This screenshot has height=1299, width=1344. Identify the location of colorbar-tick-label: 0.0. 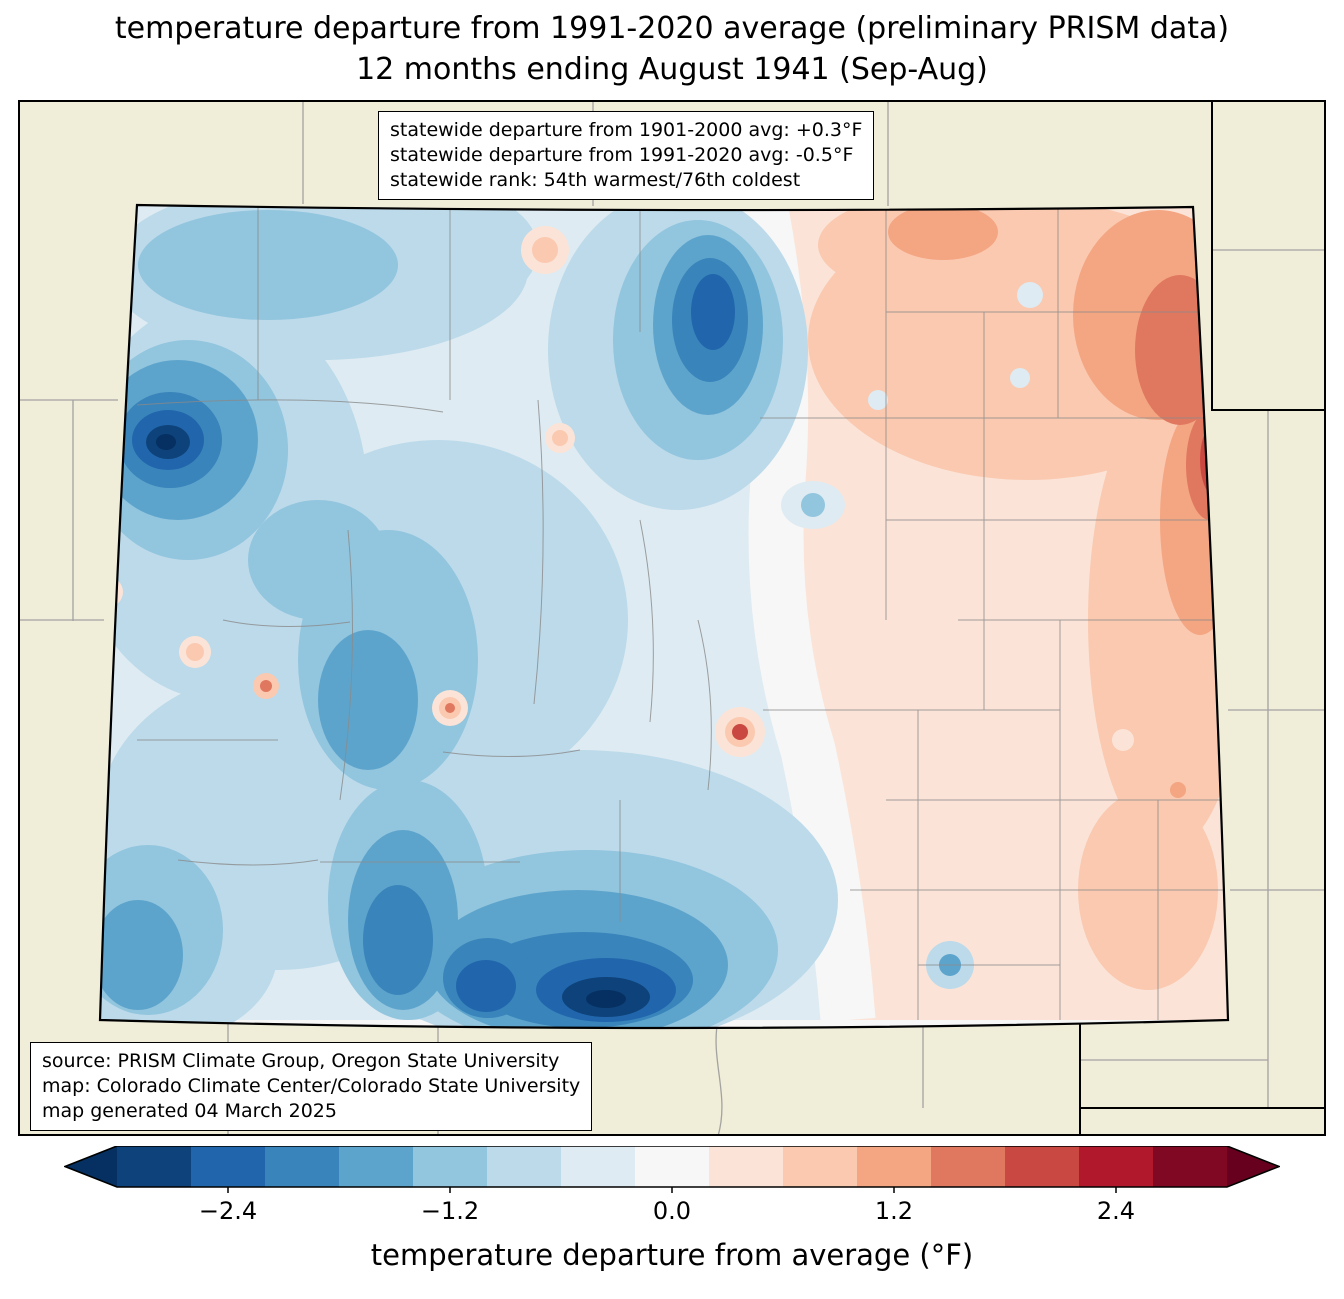
(672, 1211).